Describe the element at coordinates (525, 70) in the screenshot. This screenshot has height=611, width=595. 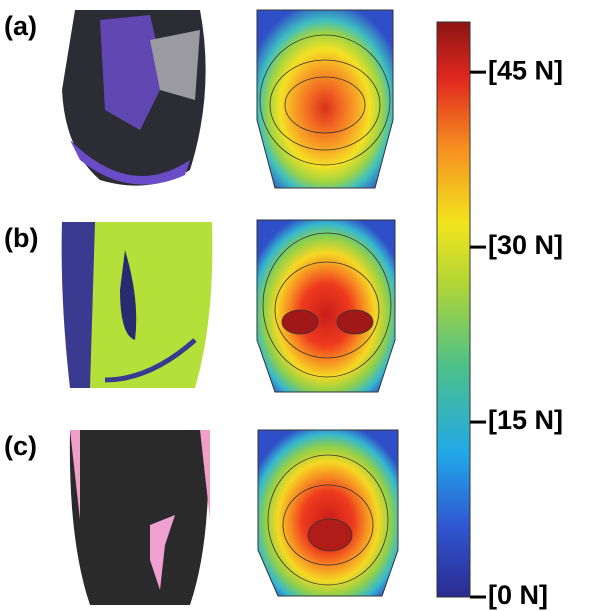
I see `tick-label: [45 N]` at that location.